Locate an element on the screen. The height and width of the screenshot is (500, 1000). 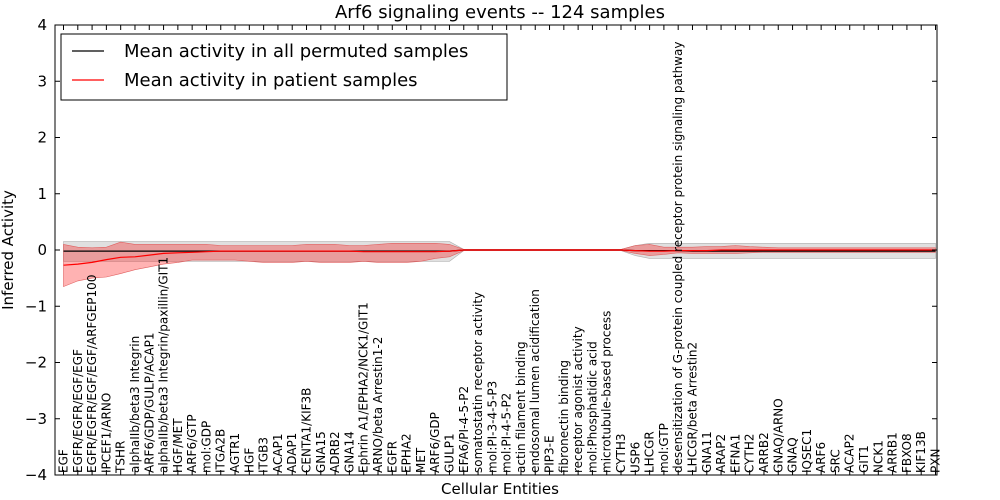
x-tick-label: EGFR is located at coordinates (392, 457).